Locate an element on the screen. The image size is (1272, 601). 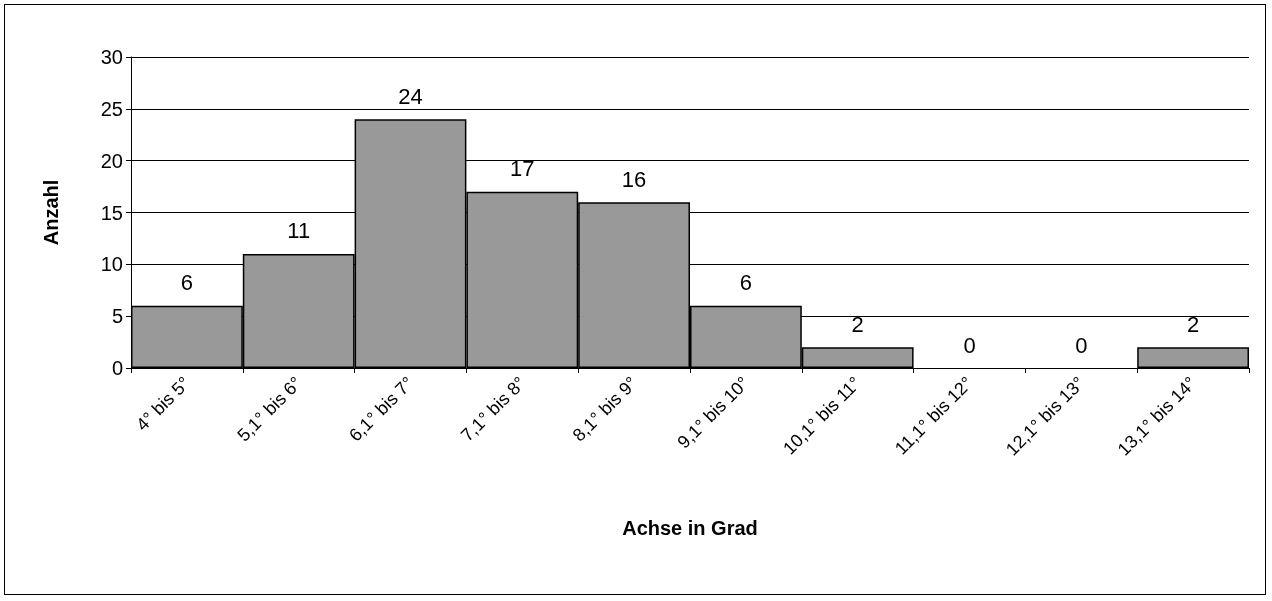
y-tick-label: 0 is located at coordinates (117, 368).